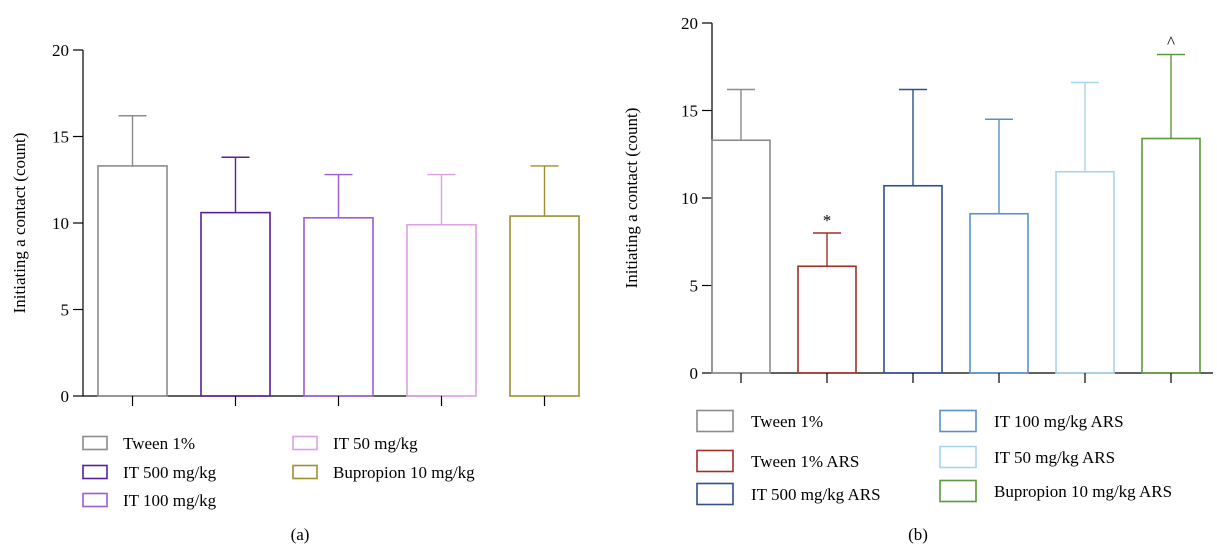 This screenshot has height=554, width=1217. Describe the element at coordinates (404, 472) in the screenshot. I see `legend-label: Bupropion 10 mg/kg` at that location.